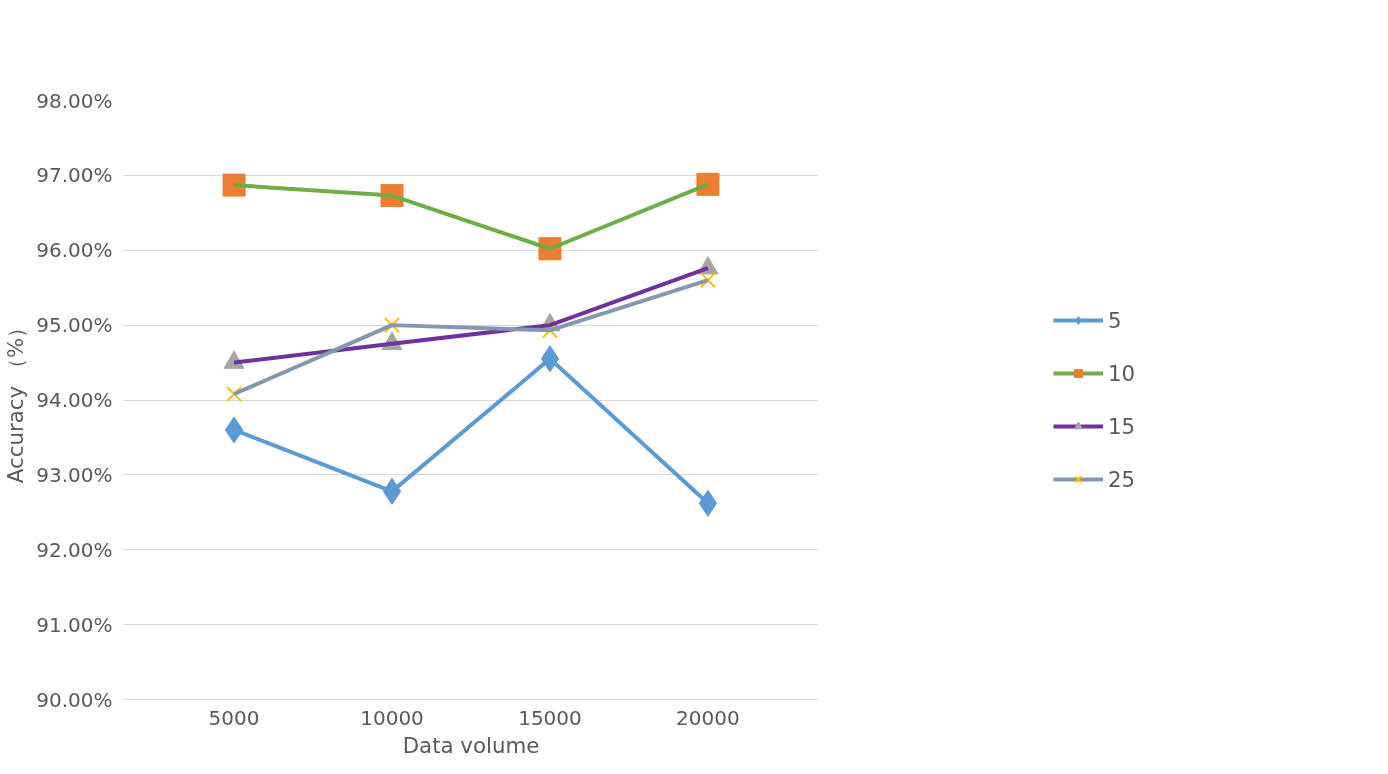  I want to click on x-tick-label: 10000, so click(392, 717).